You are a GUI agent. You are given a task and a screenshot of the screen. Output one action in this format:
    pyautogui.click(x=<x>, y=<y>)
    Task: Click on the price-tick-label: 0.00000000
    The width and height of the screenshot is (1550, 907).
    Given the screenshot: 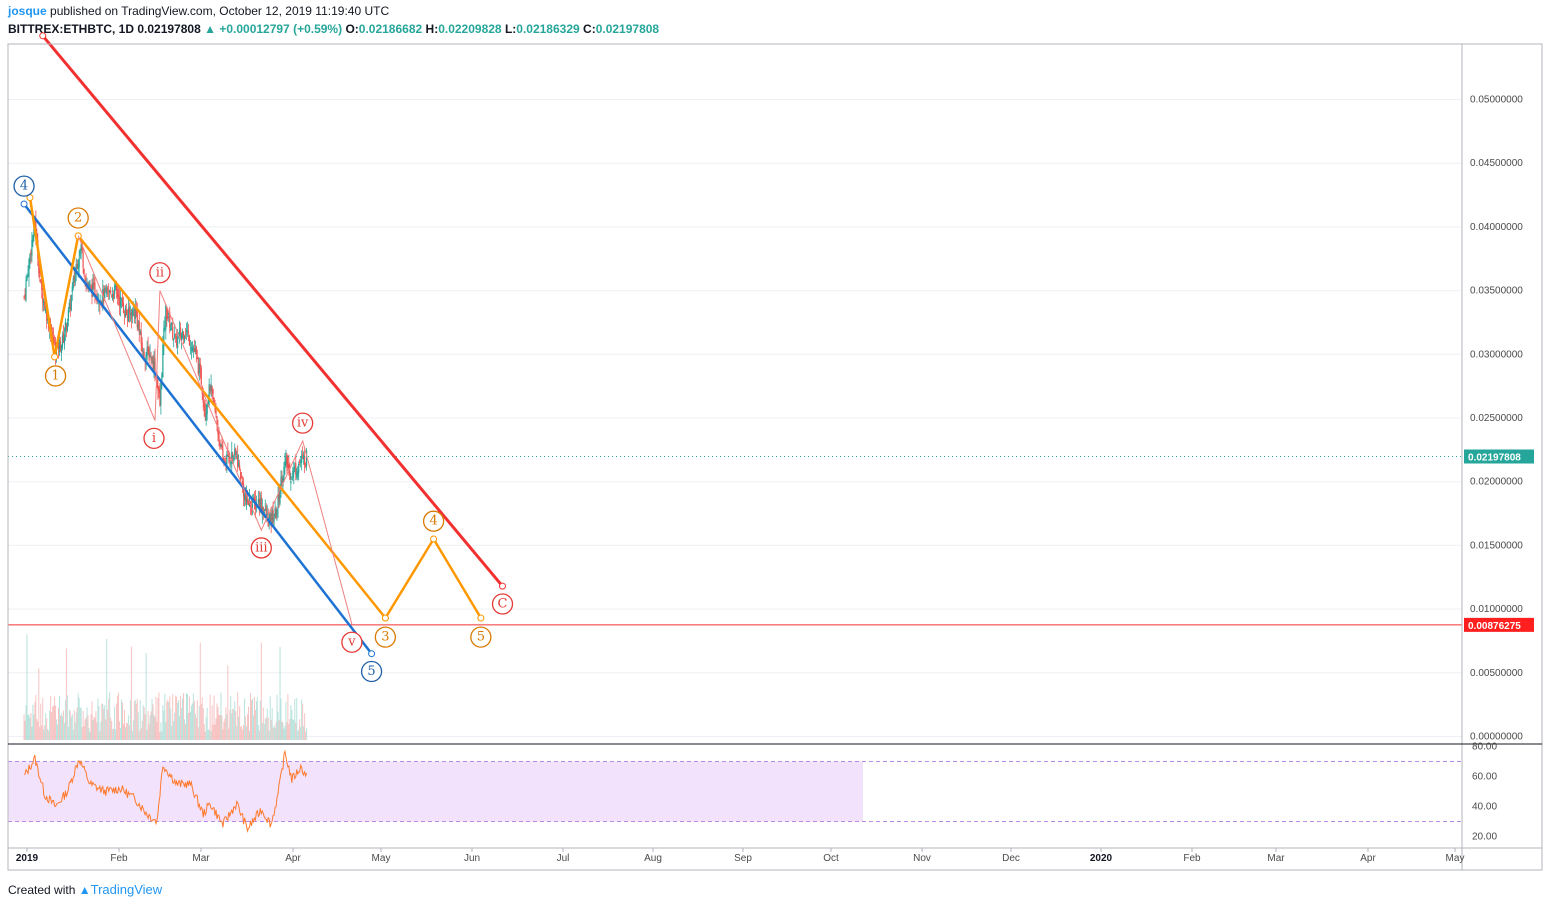 What is the action you would take?
    pyautogui.click(x=1496, y=737)
    